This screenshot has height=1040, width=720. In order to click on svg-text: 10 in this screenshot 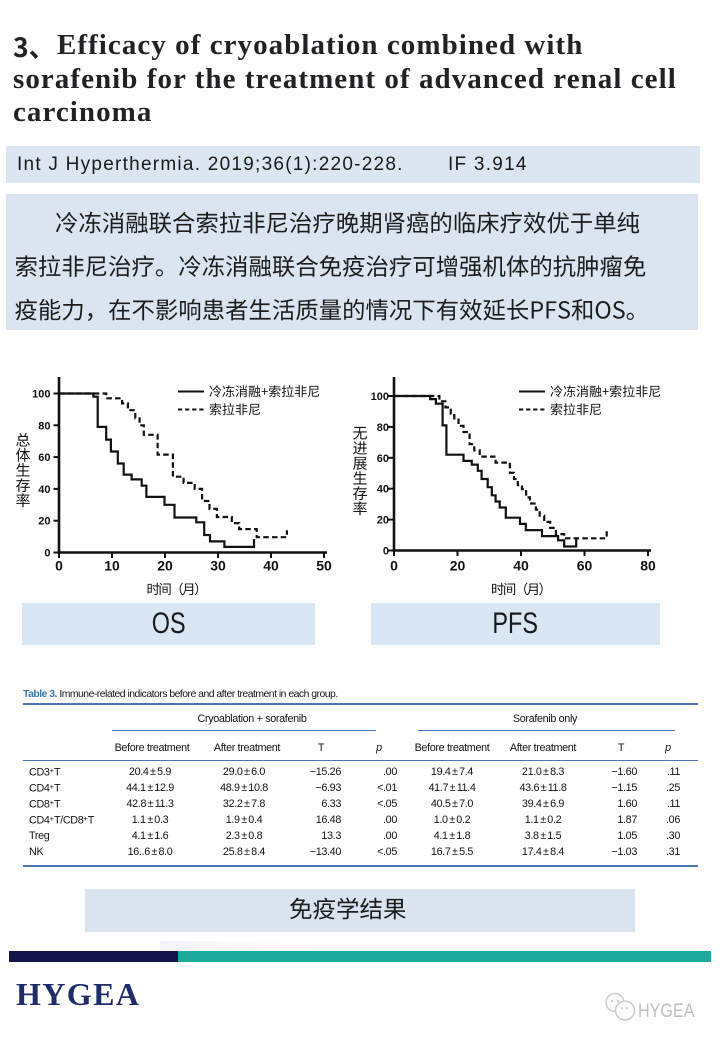, I will do `click(112, 566)`.